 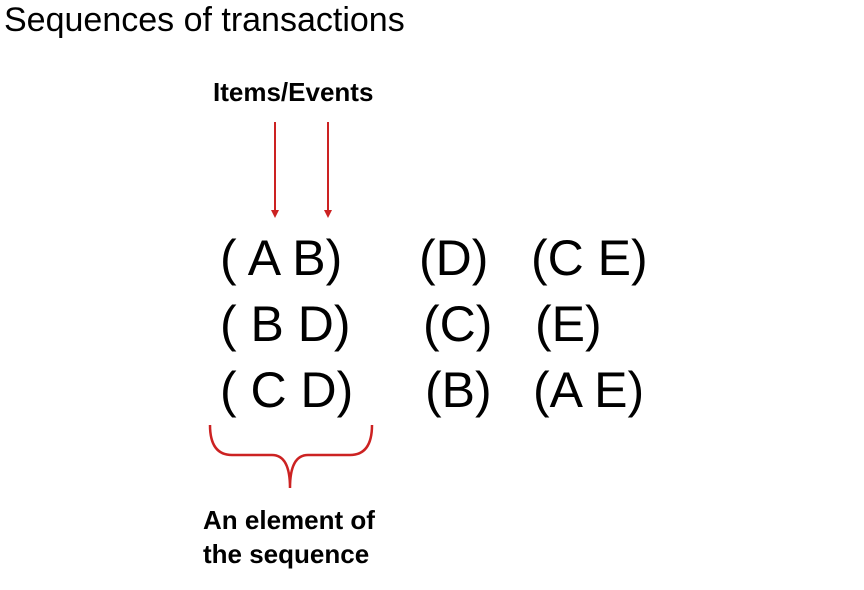 What do you see at coordinates (289, 537) in the screenshot?
I see `element-of-sequence-label: An element of the sequence` at bounding box center [289, 537].